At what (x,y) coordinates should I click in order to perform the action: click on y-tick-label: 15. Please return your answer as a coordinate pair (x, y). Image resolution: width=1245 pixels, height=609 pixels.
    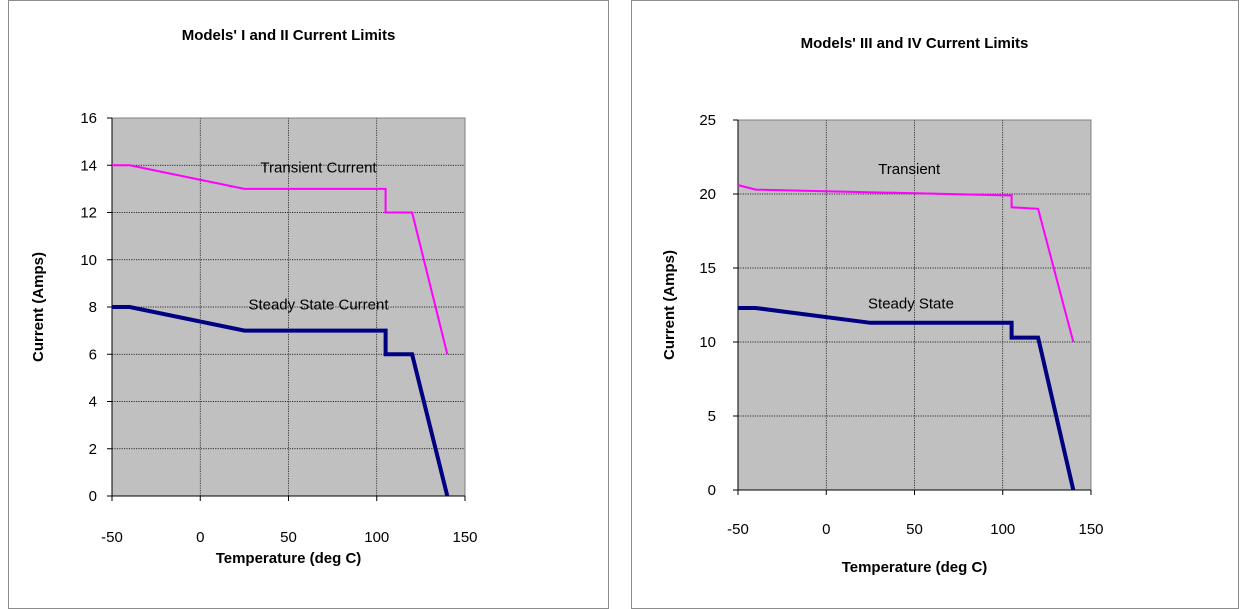
    Looking at the image, I should click on (707, 268).